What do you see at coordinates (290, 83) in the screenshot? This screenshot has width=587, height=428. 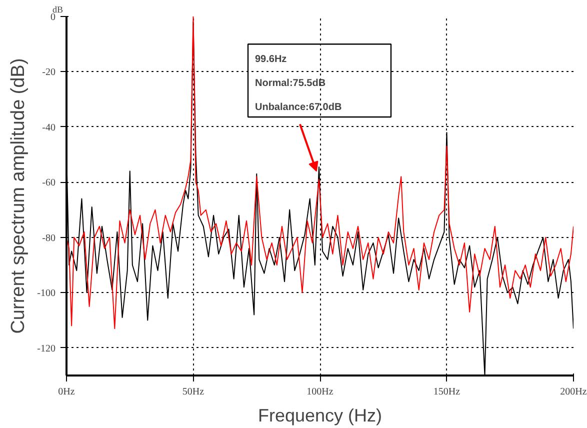 I see `annotation: Normal:75.5dB` at bounding box center [290, 83].